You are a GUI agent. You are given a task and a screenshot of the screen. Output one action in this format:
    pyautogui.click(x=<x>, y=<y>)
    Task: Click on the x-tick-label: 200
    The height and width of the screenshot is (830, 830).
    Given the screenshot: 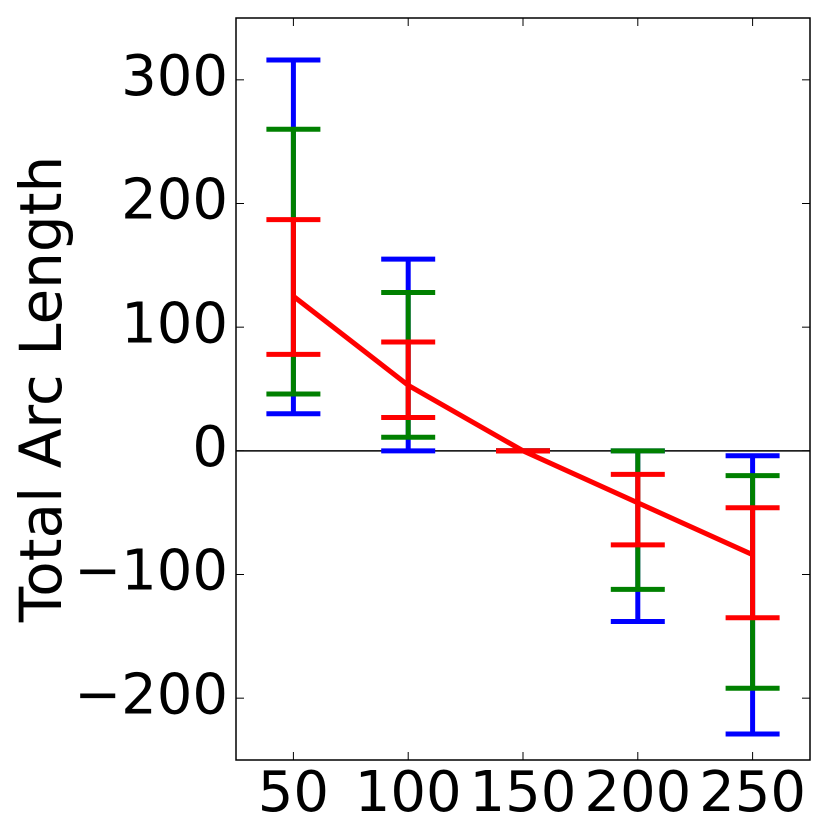 What is the action you would take?
    pyautogui.click(x=637, y=792)
    